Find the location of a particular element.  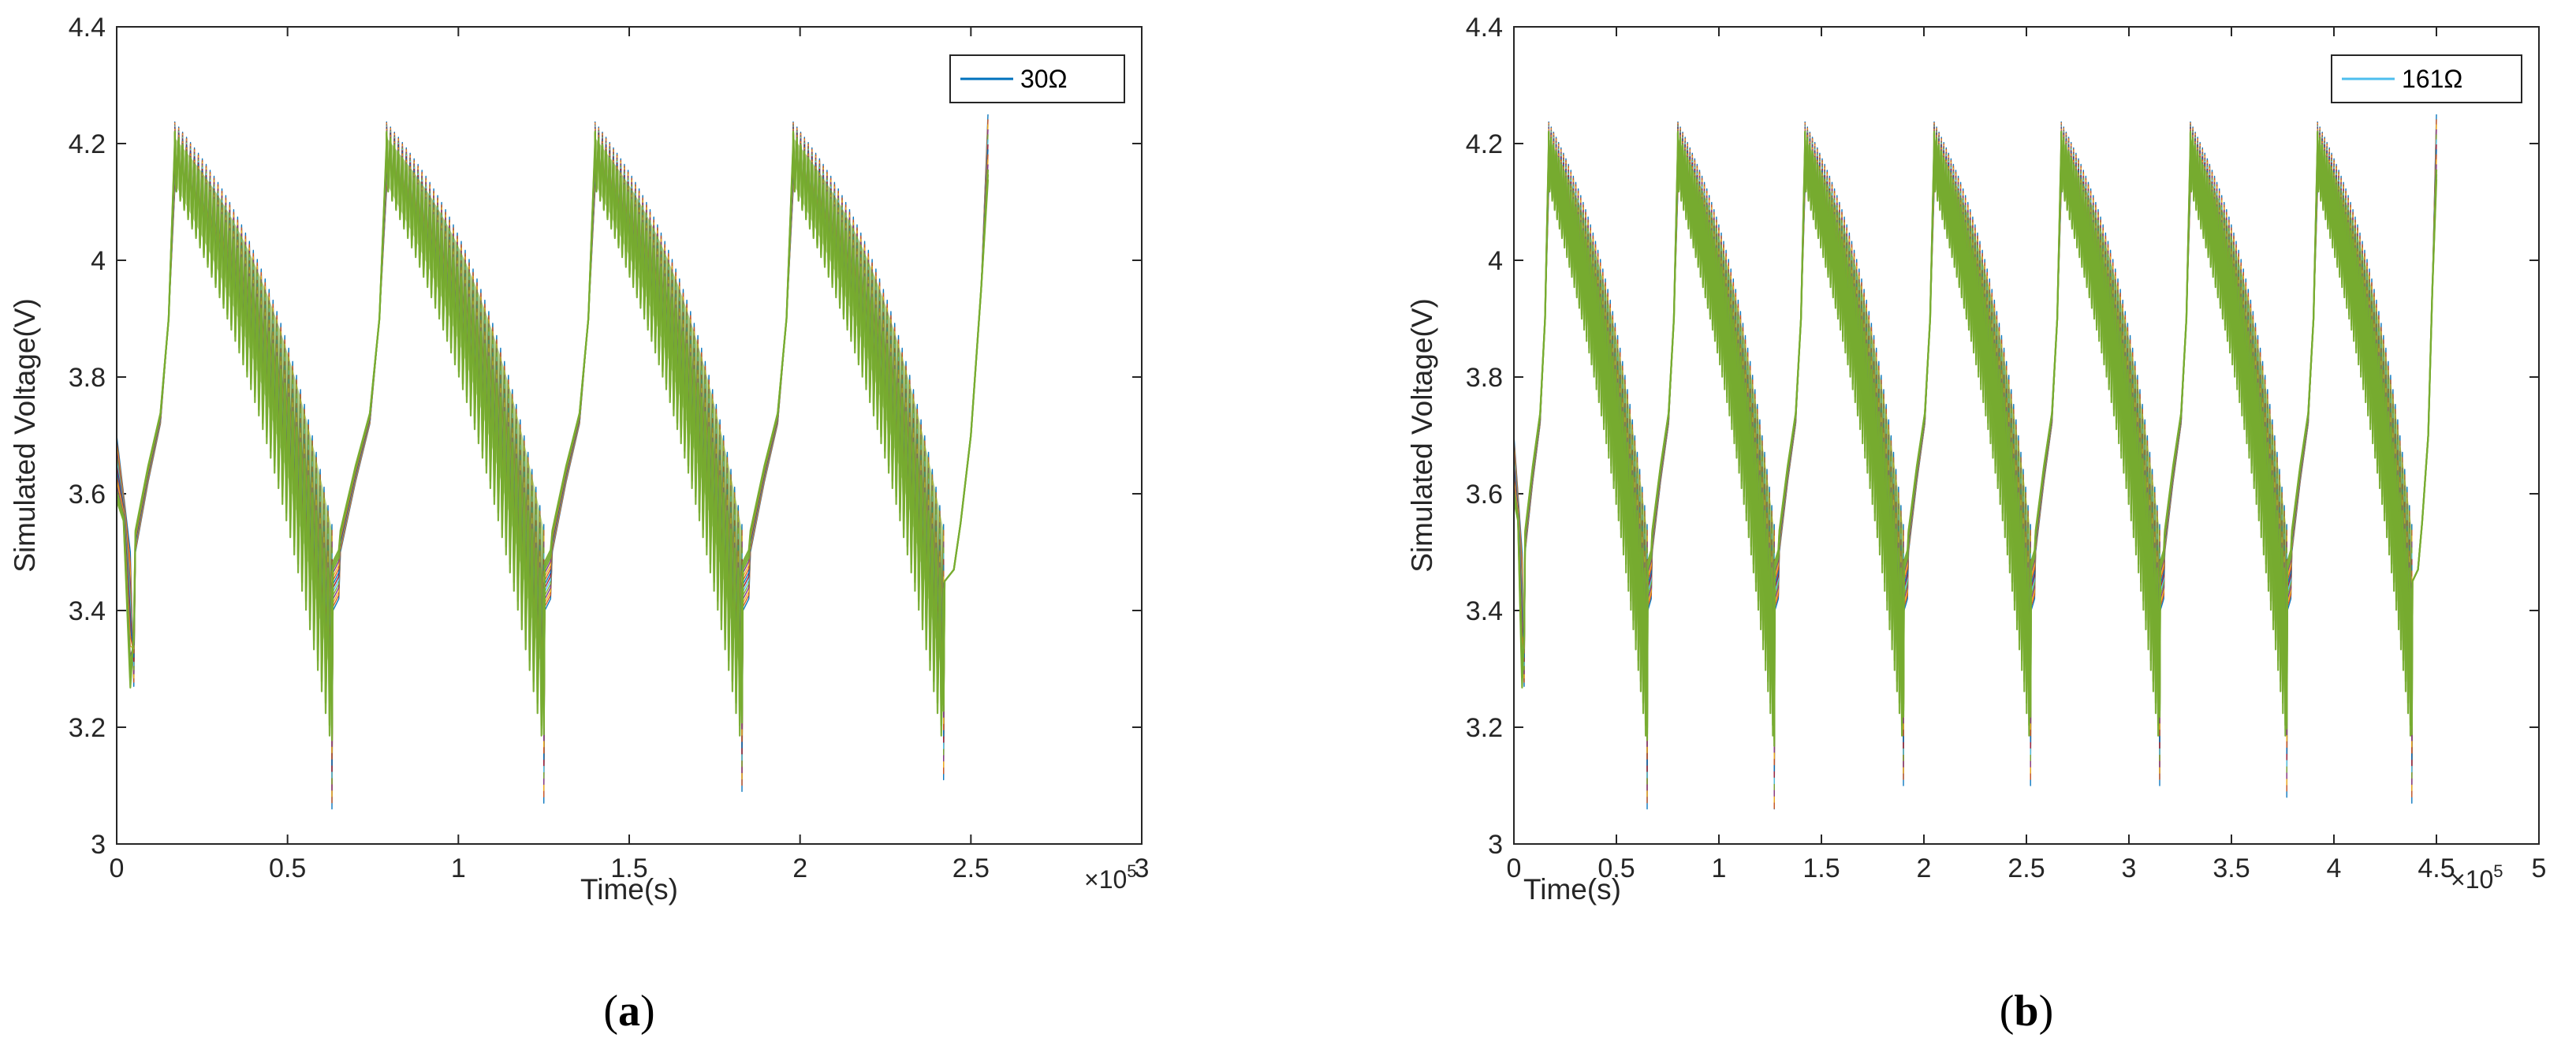

x-tick-labels-a: 0 0.5 1 1.5 2 2.5 3 is located at coordinates (630, 868).